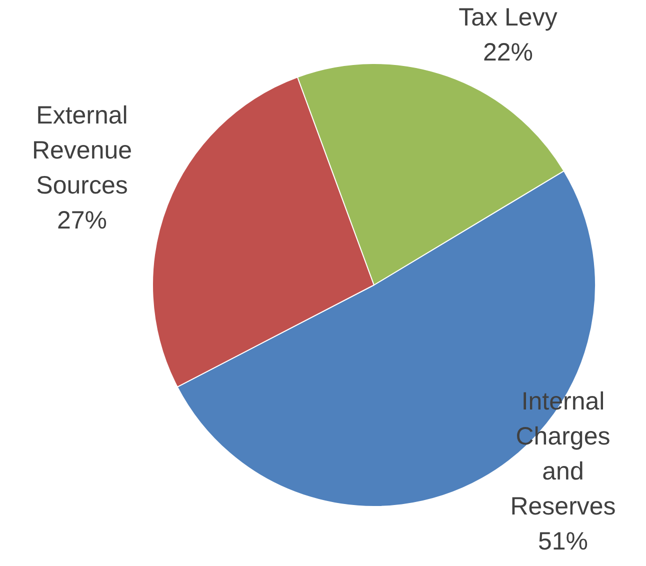  What do you see at coordinates (82, 150) in the screenshot?
I see `slice-label: External Revenue Sources` at bounding box center [82, 150].